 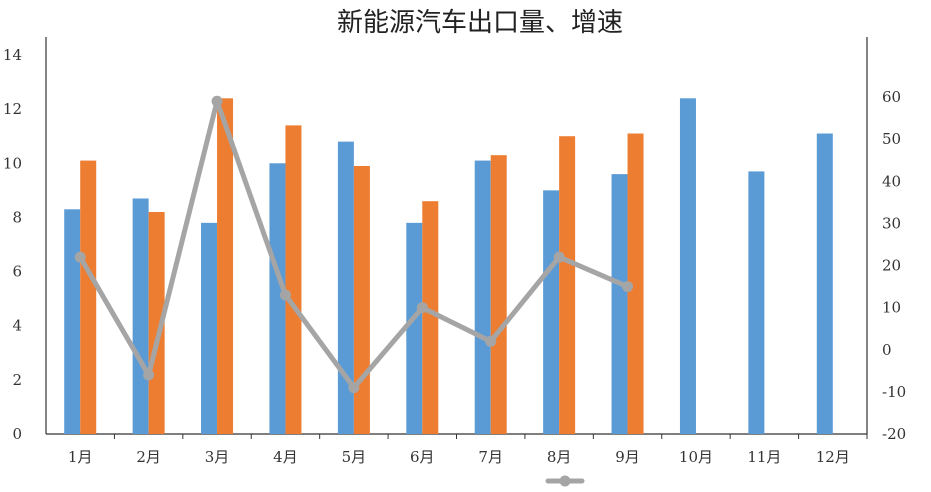 I want to click on x-tick-label: 5月, so click(x=354, y=457).